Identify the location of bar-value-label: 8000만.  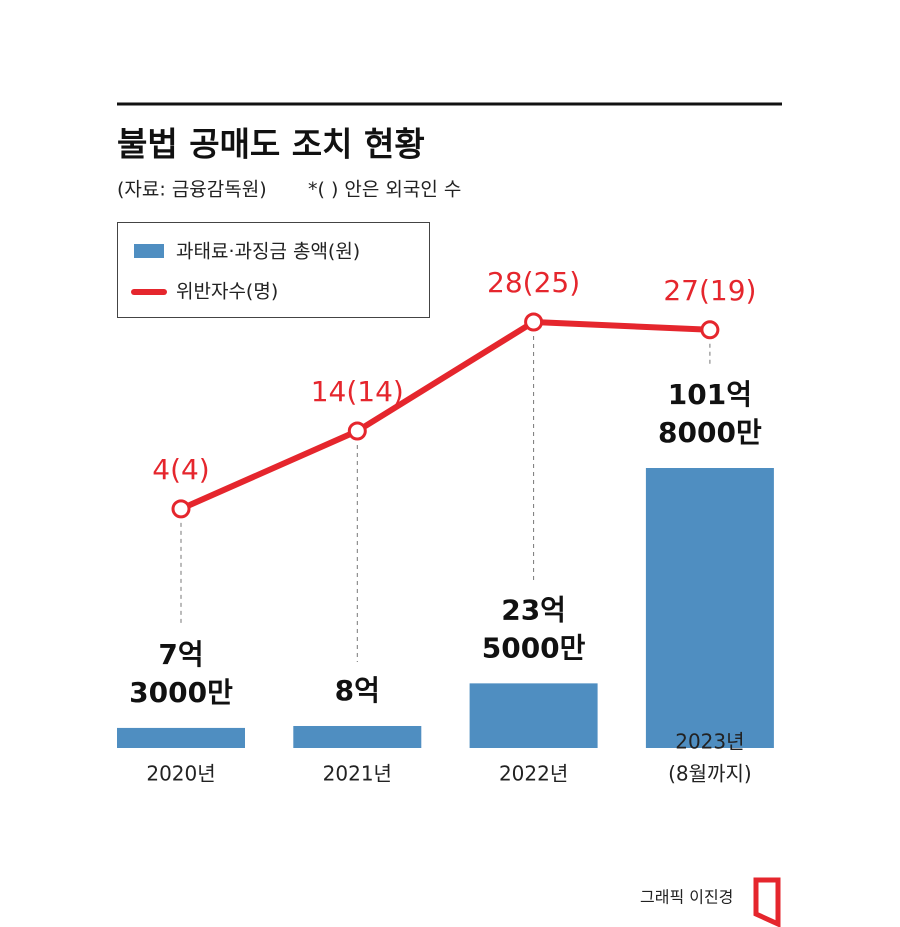
(710, 432).